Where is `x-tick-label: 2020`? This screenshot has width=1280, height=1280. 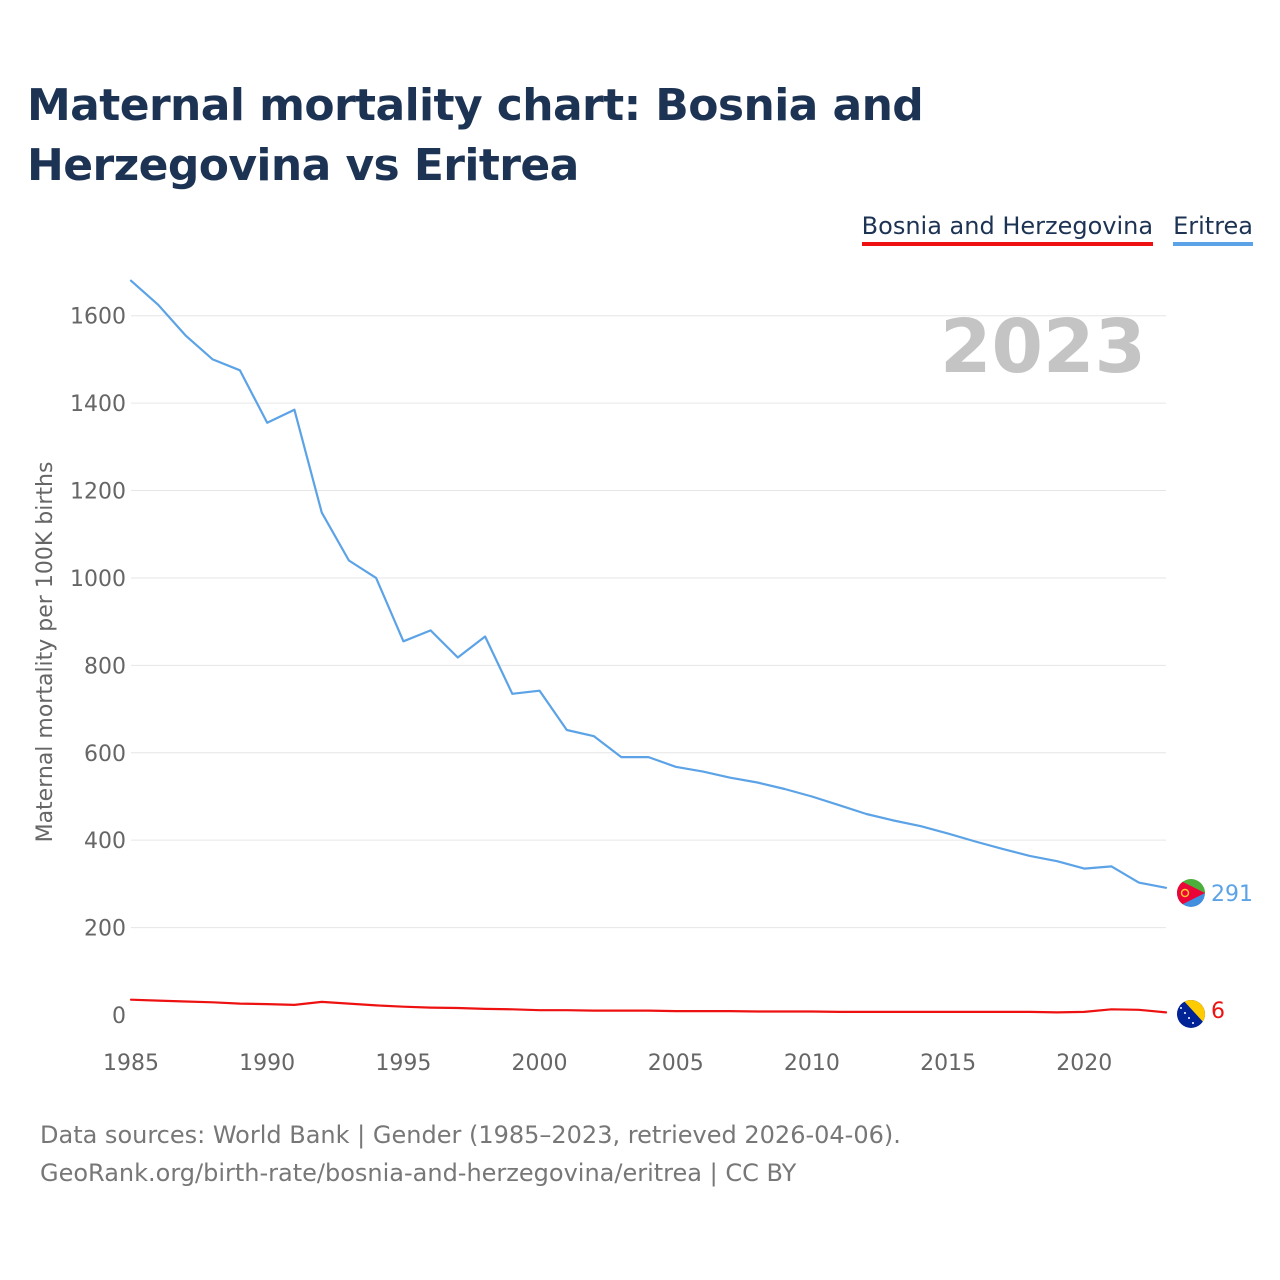
x-tick-label: 2020 is located at coordinates (1084, 1063).